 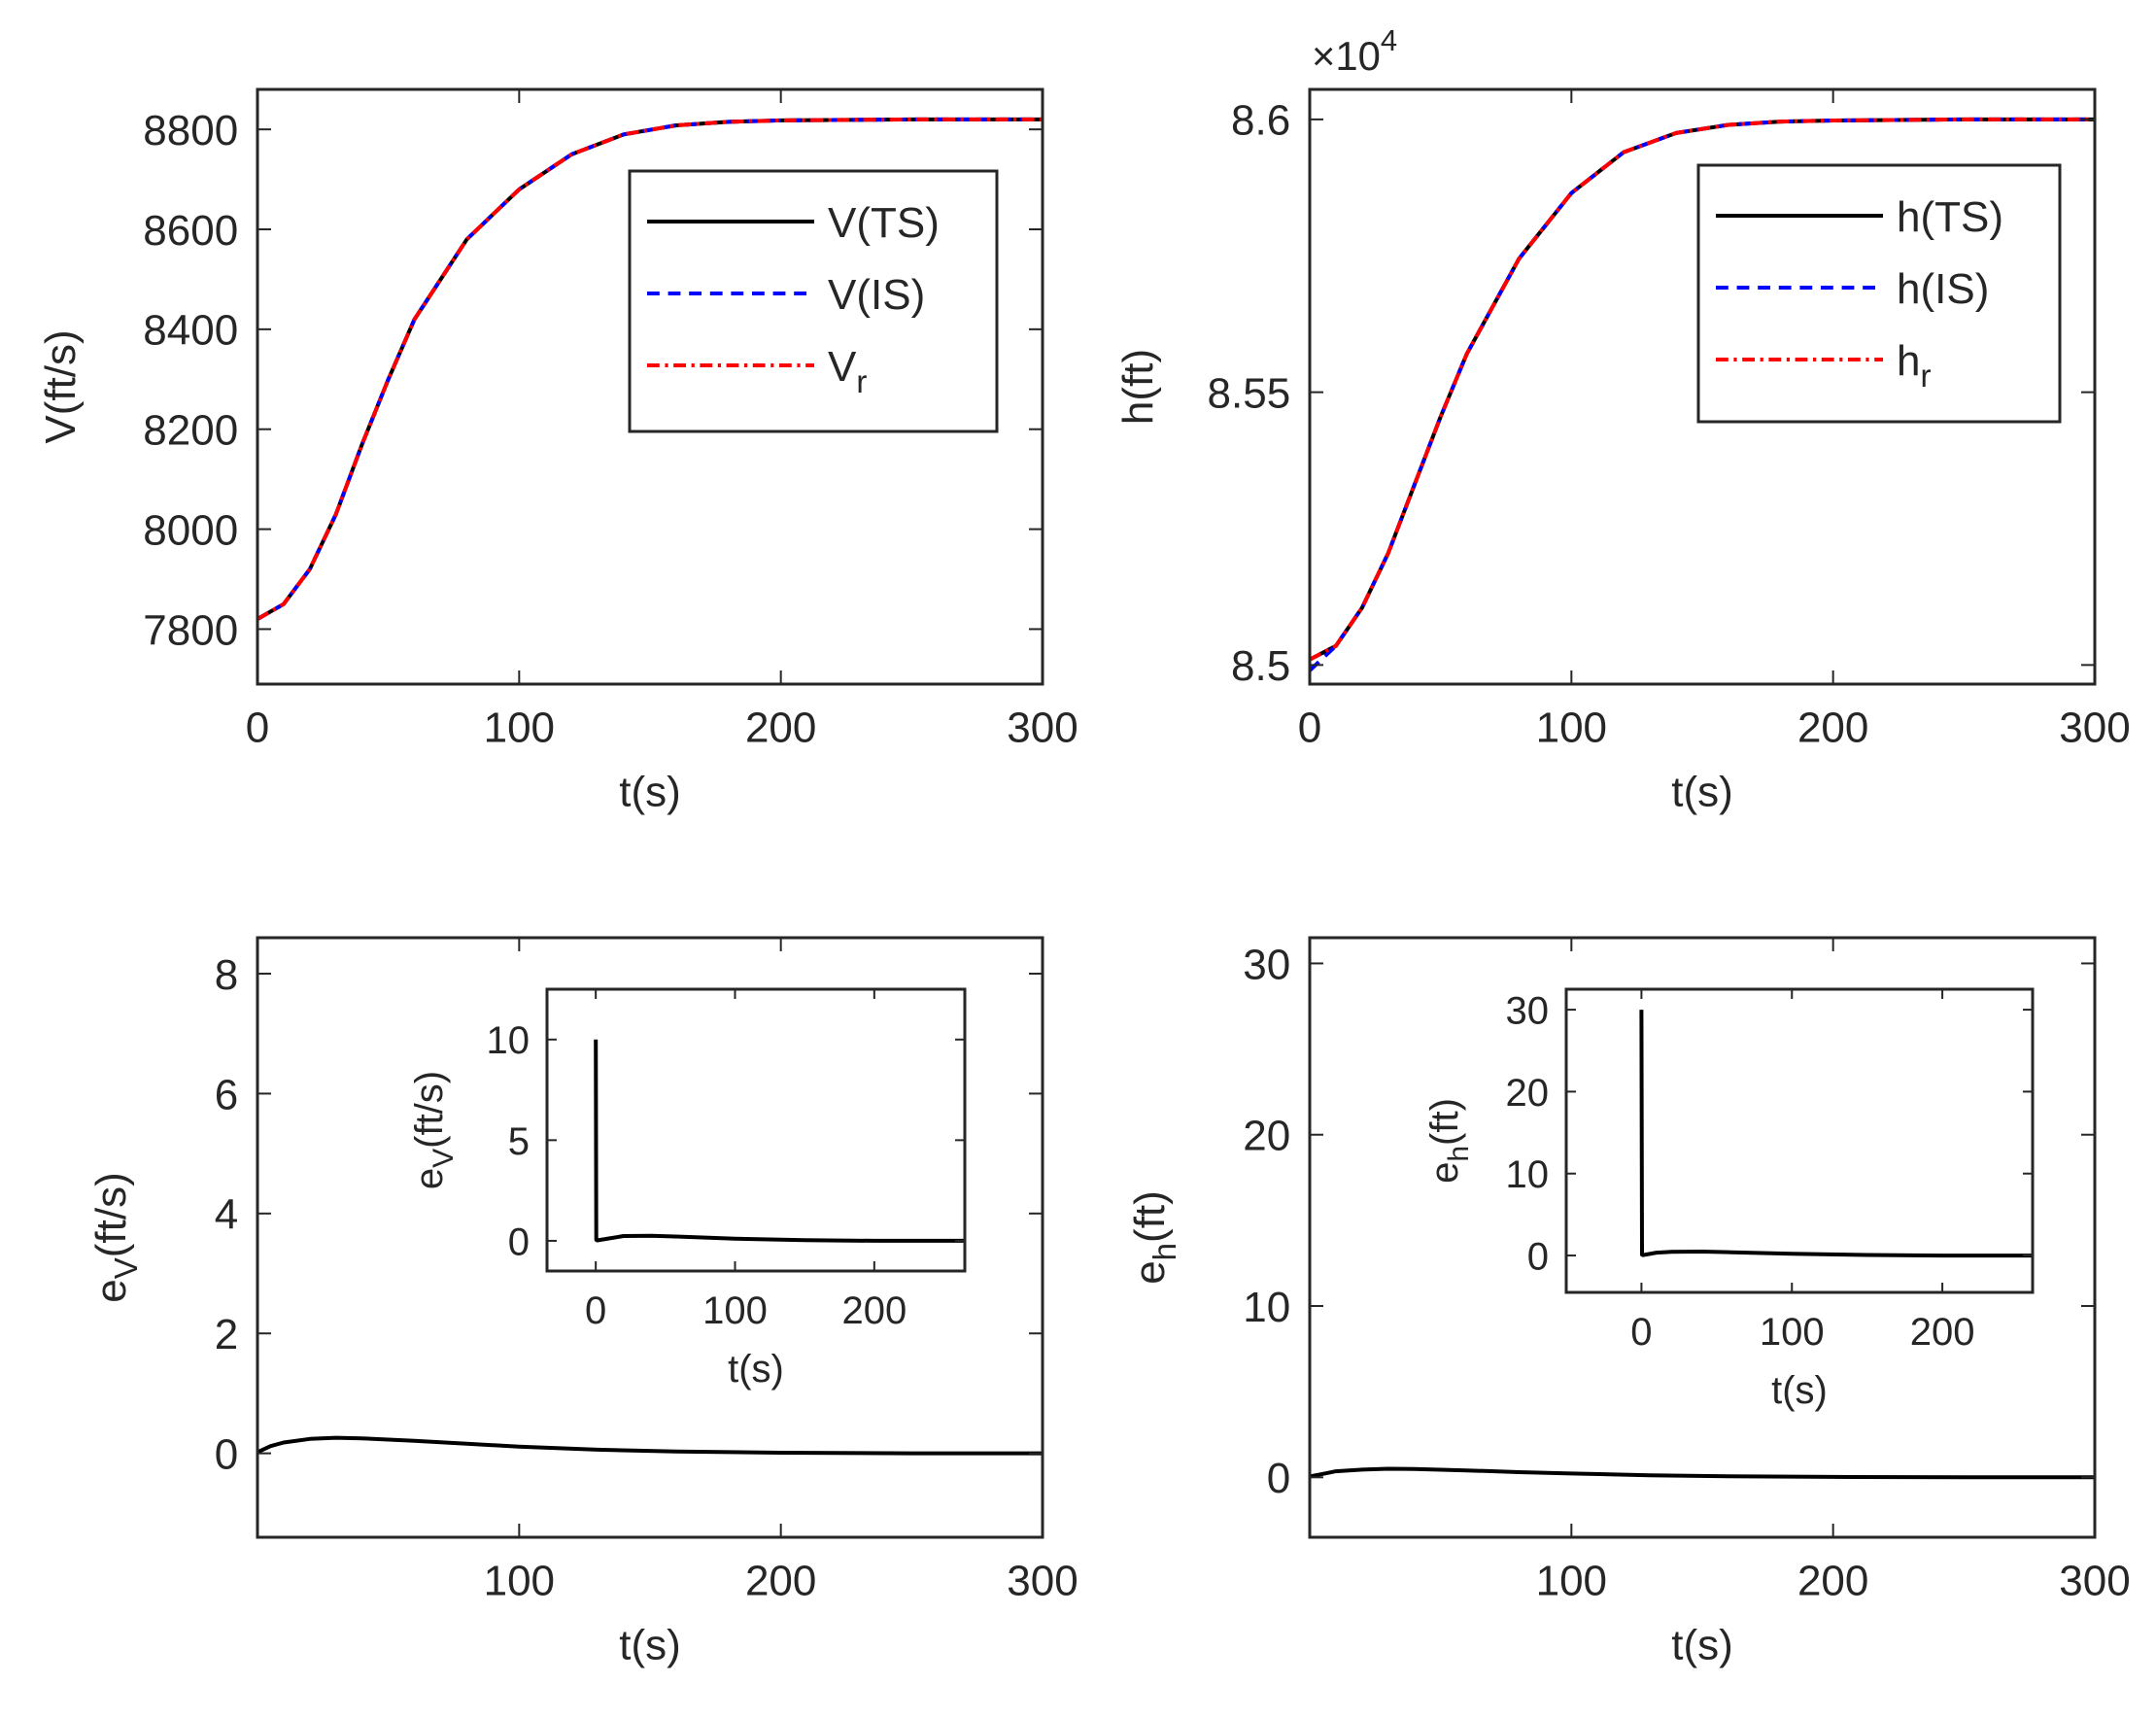 What do you see at coordinates (115, 1237) in the screenshot?
I see `velocity-error-chart-ylabel: eV(ft/s)` at bounding box center [115, 1237].